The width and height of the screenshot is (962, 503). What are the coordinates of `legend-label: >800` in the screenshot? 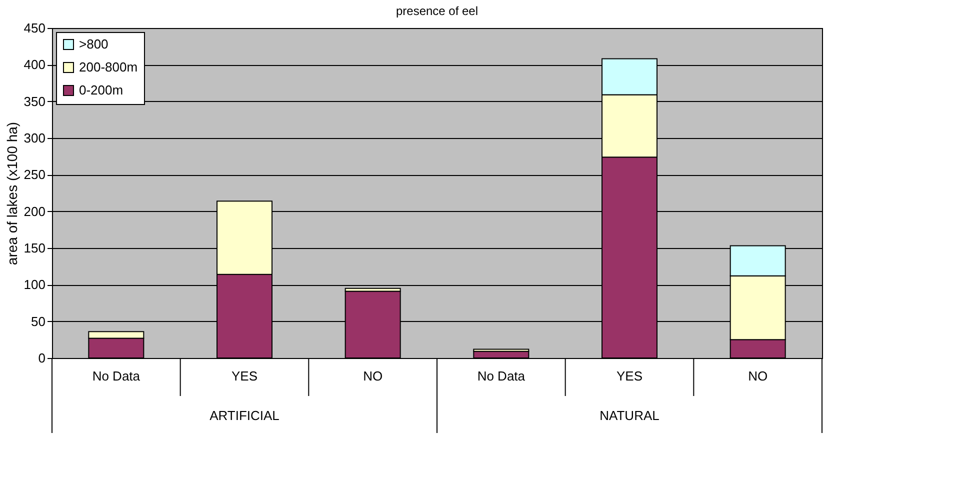 It's located at (93, 44).